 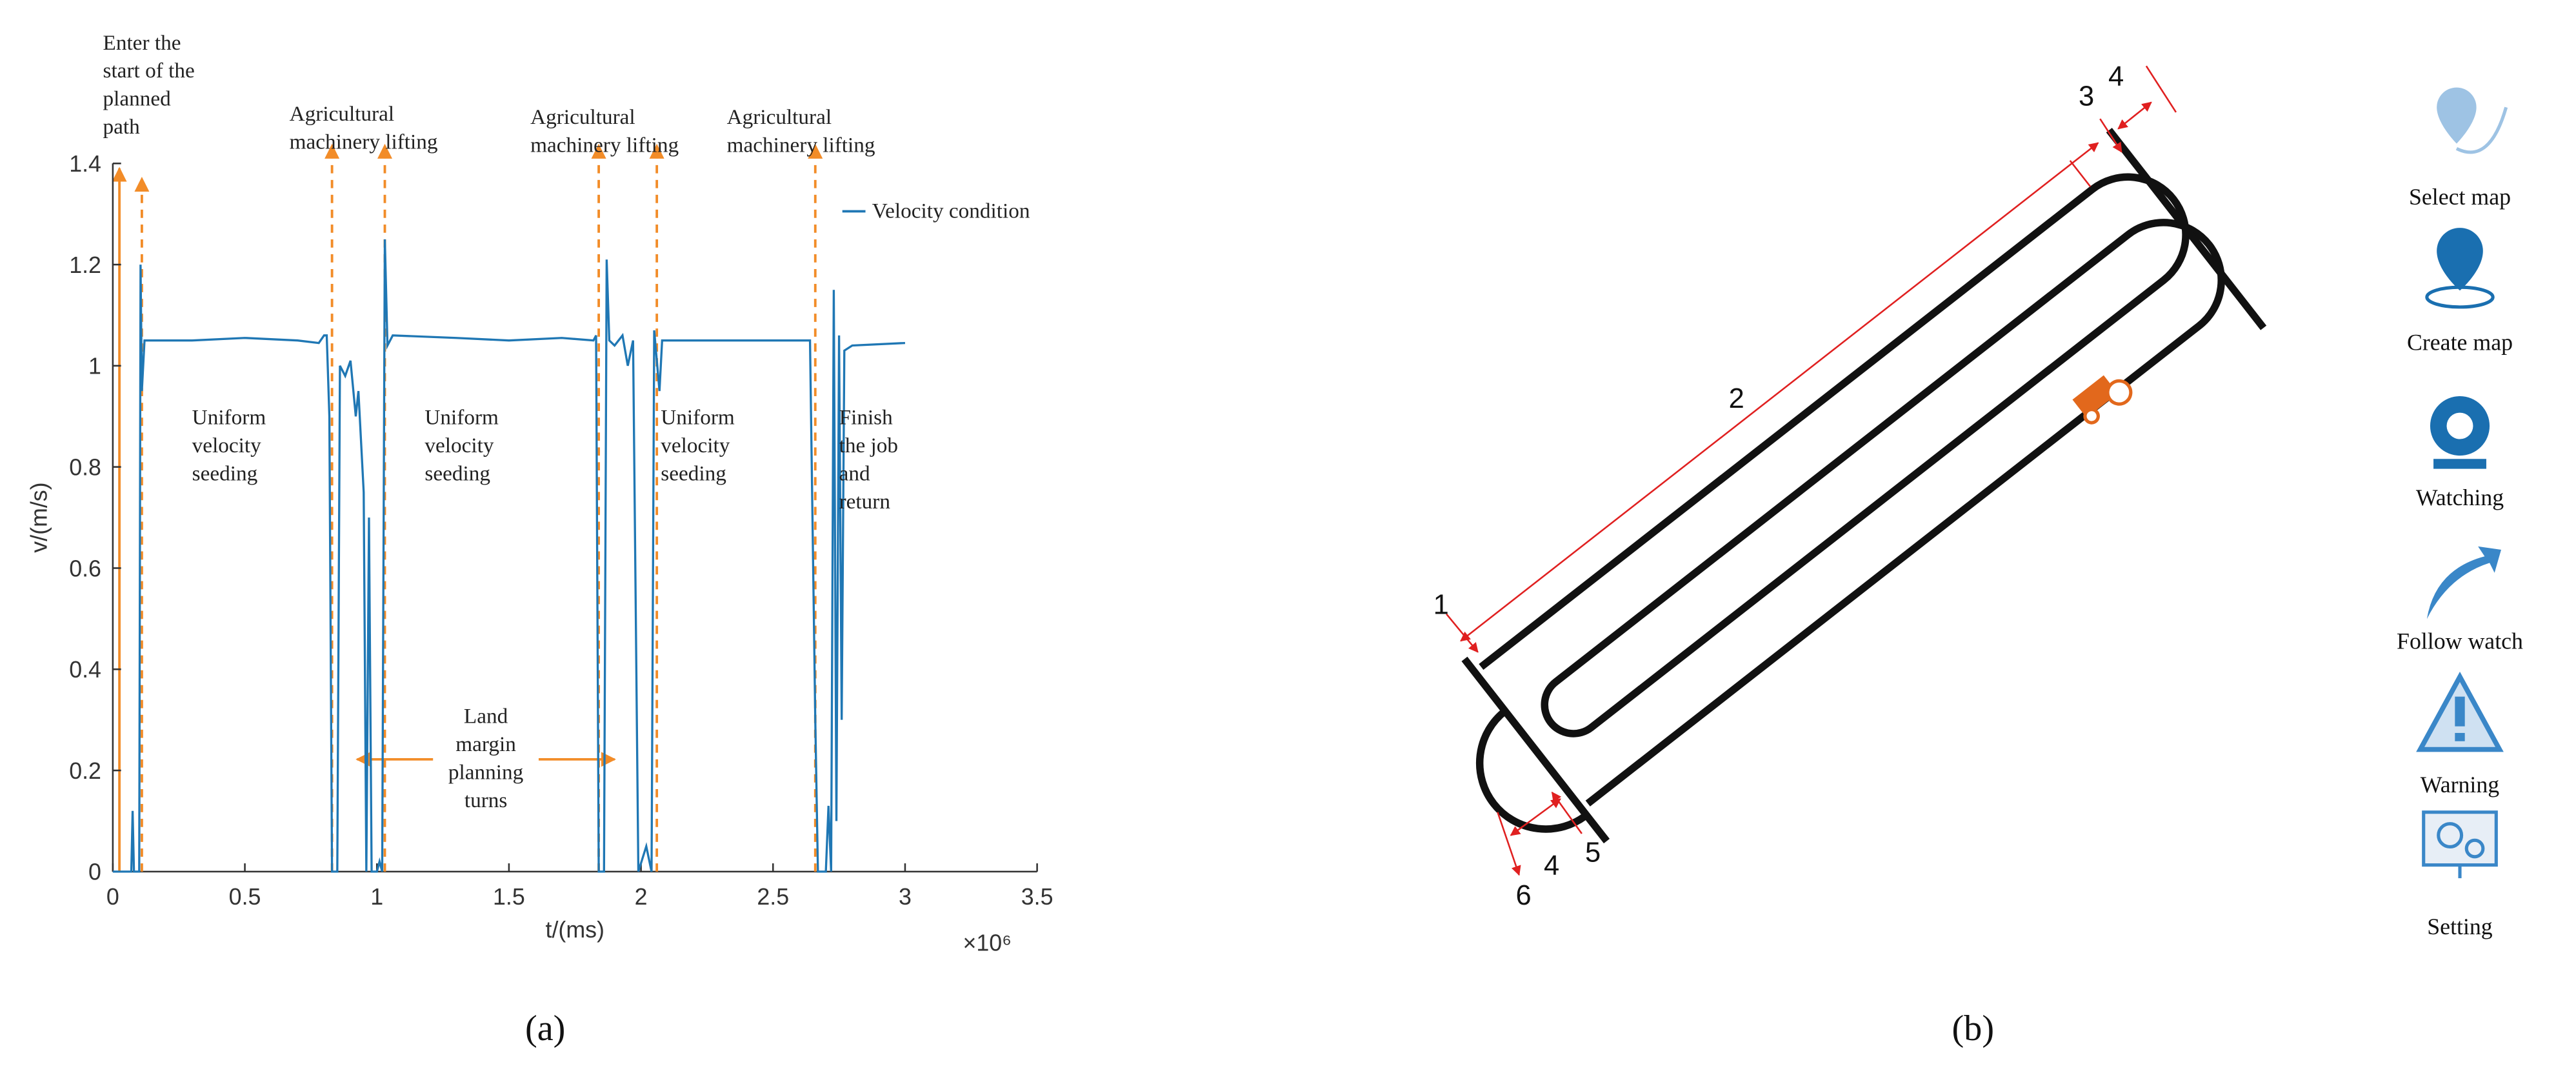 What do you see at coordinates (1524, 895) in the screenshot?
I see `dim-label: 6` at bounding box center [1524, 895].